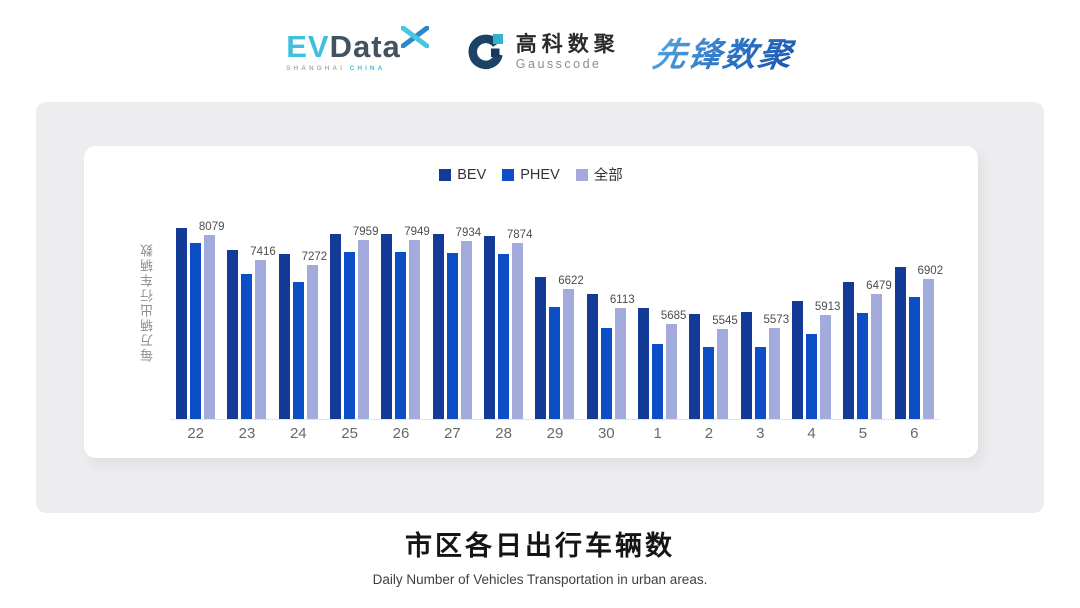  I want to click on gausscode-en: Gausscode, so click(558, 63).